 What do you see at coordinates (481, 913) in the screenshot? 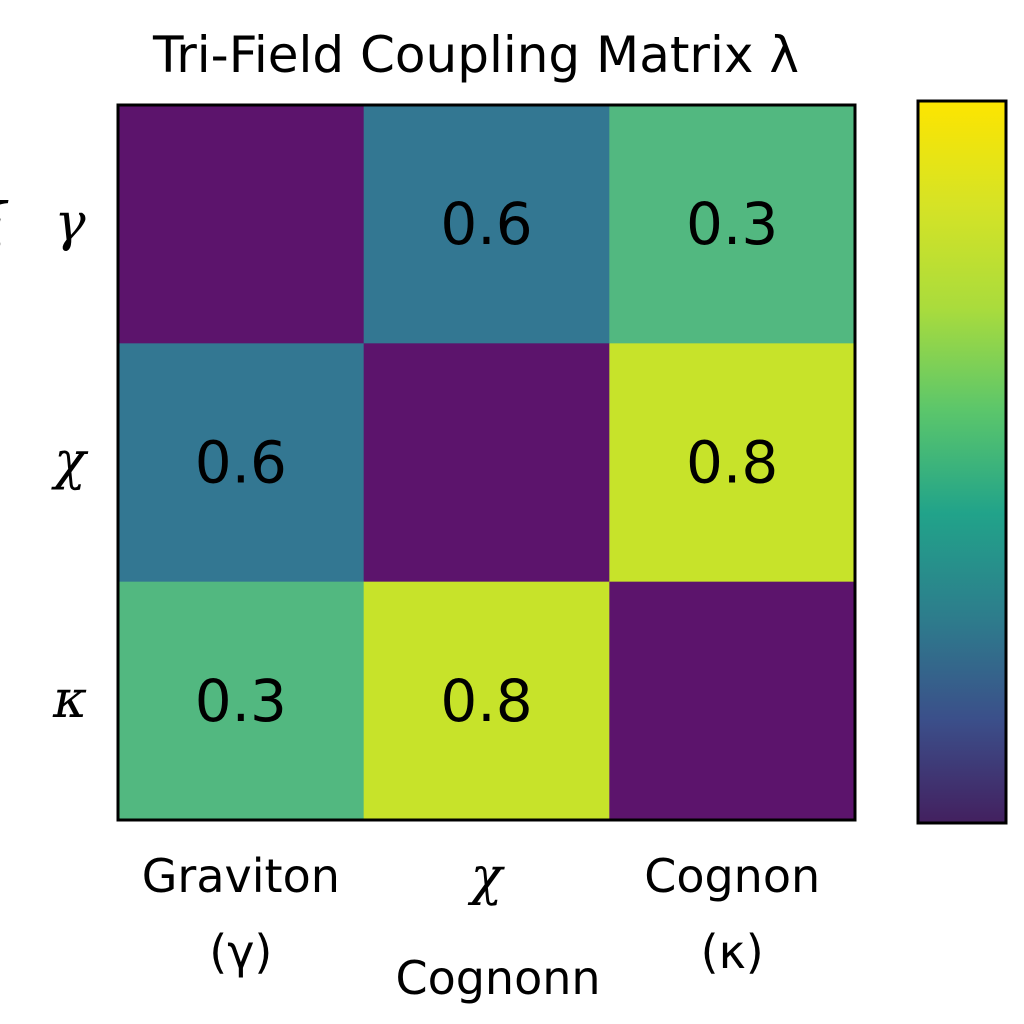
I see `x-axis-ticks: Graviton (γ) χ Cognon (κ)` at bounding box center [481, 913].